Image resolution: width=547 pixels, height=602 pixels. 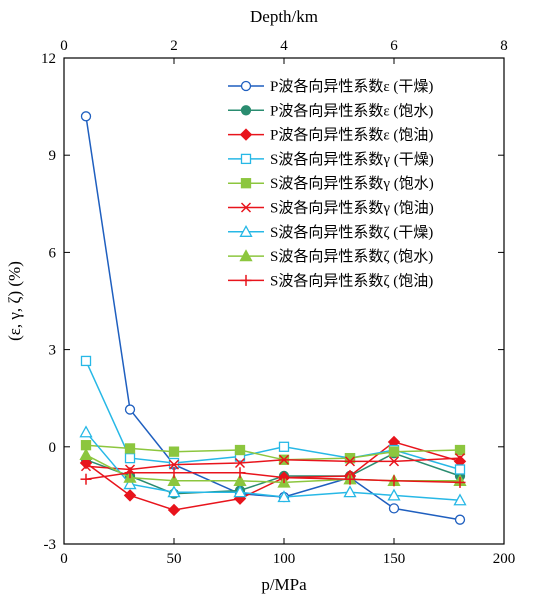 What do you see at coordinates (351, 256) in the screenshot?
I see `legend-label: S波各向异性系数ζ (饱水)` at bounding box center [351, 256].